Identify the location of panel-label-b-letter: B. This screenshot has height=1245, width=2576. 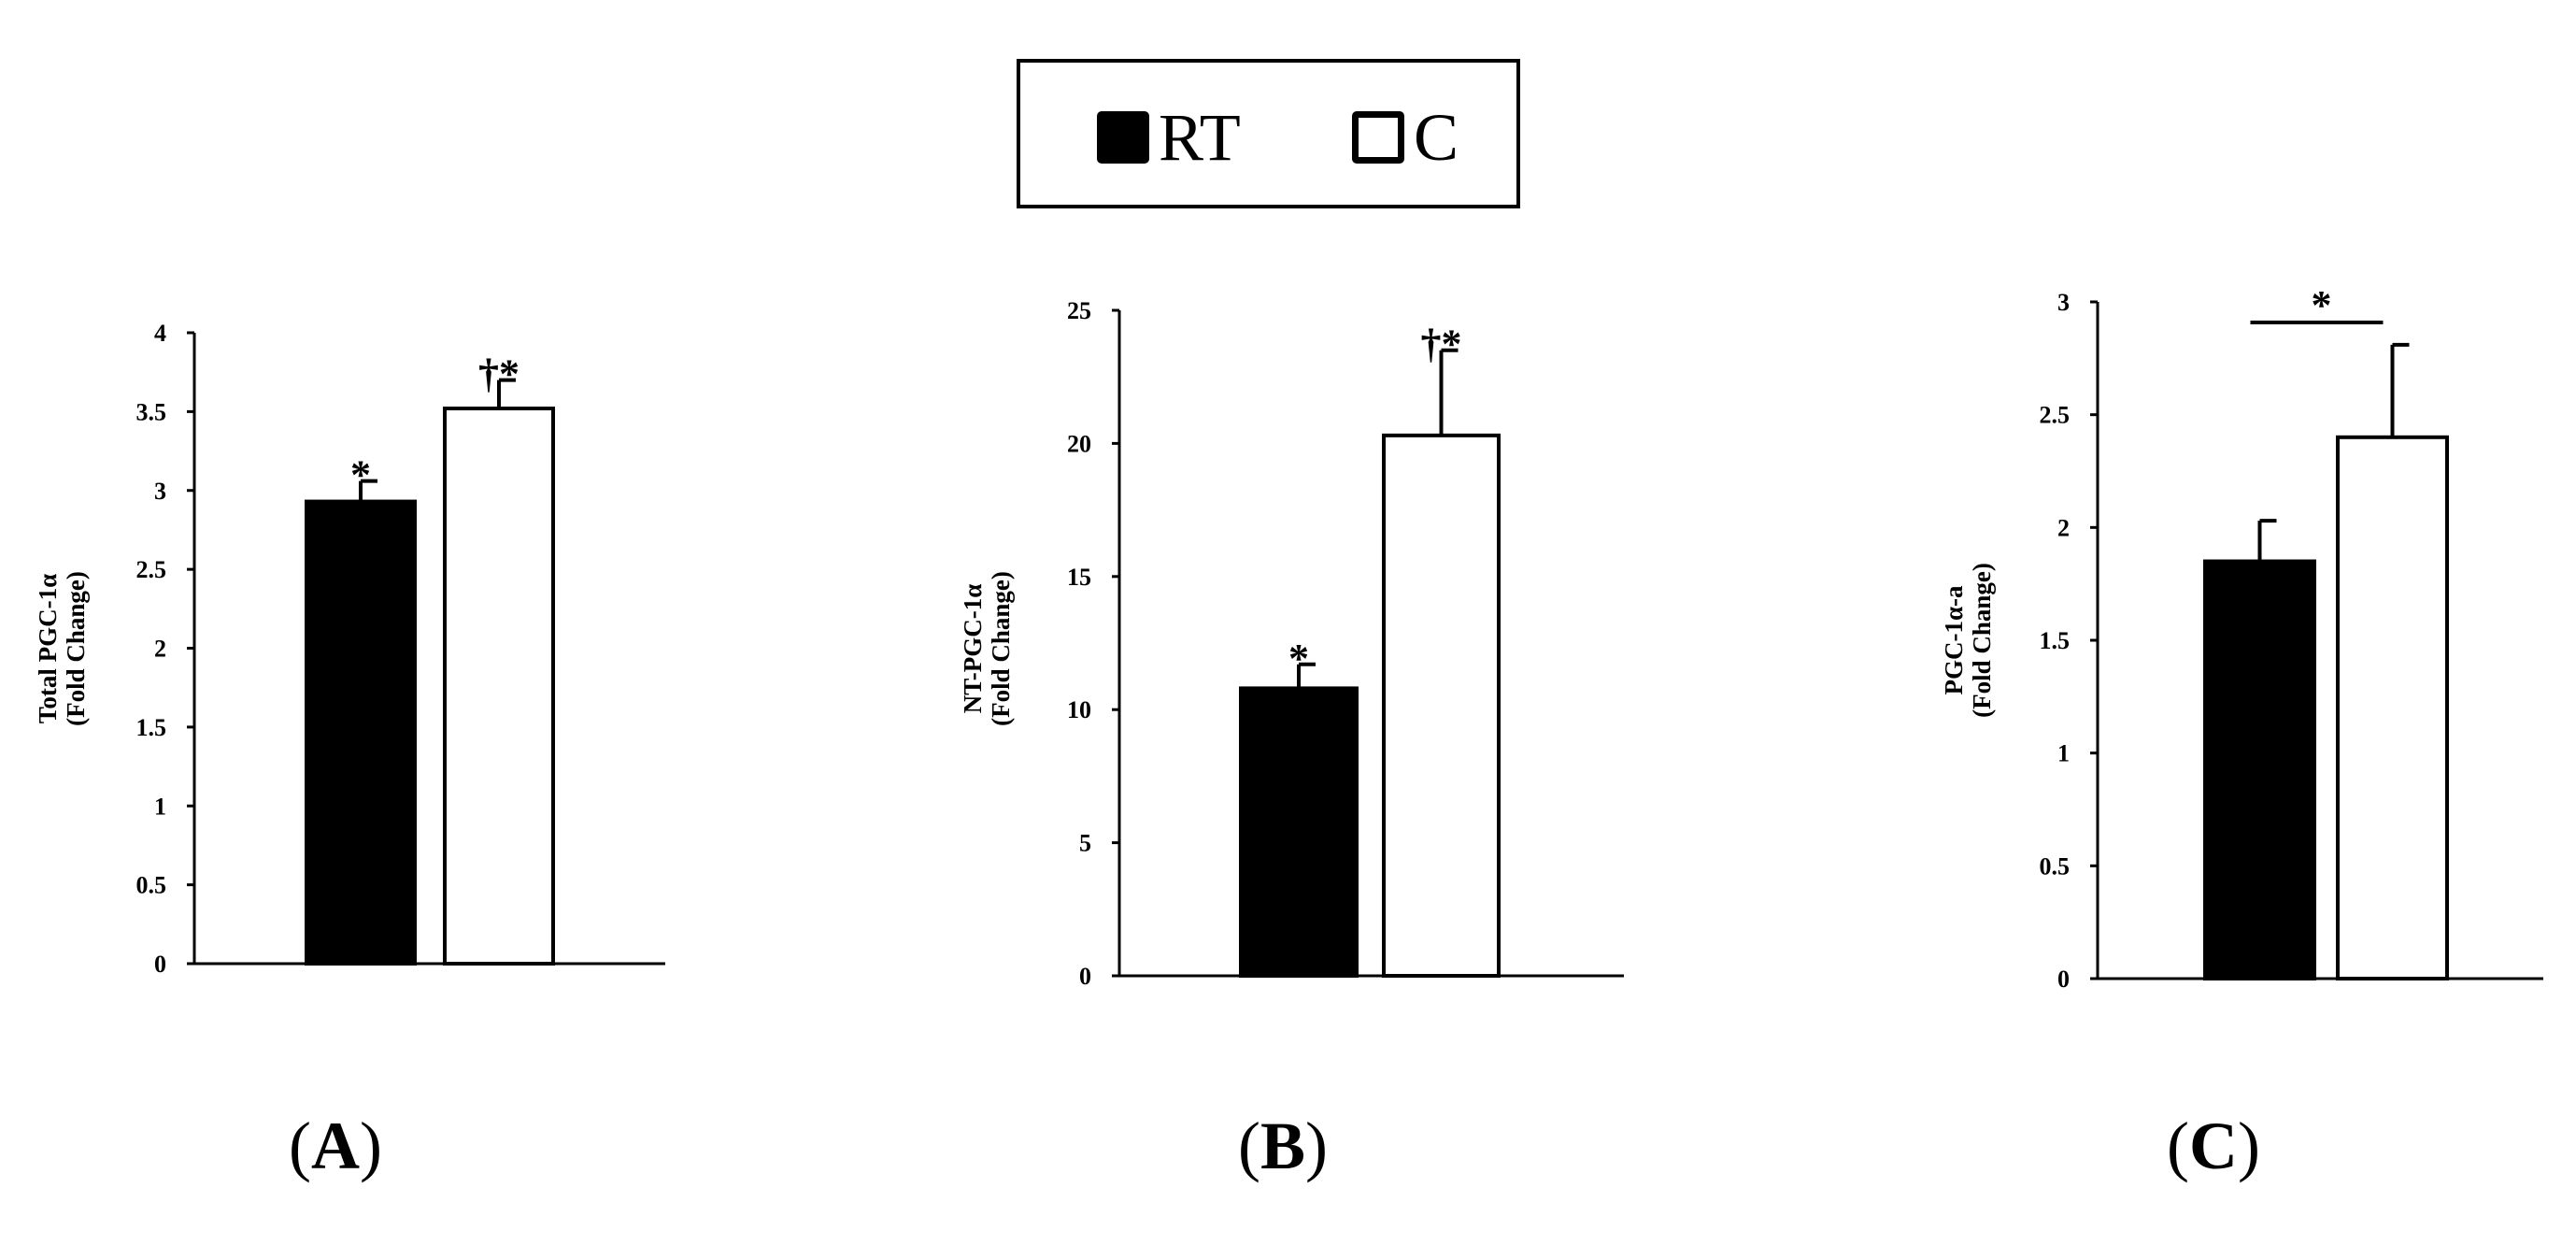
(1283, 1146).